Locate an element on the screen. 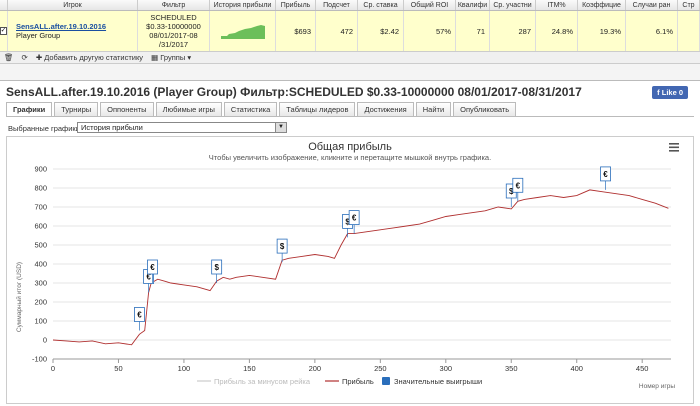 Image resolution: width=700 pixels, height=406 pixels. profit-value: $693 is located at coordinates (296, 31).